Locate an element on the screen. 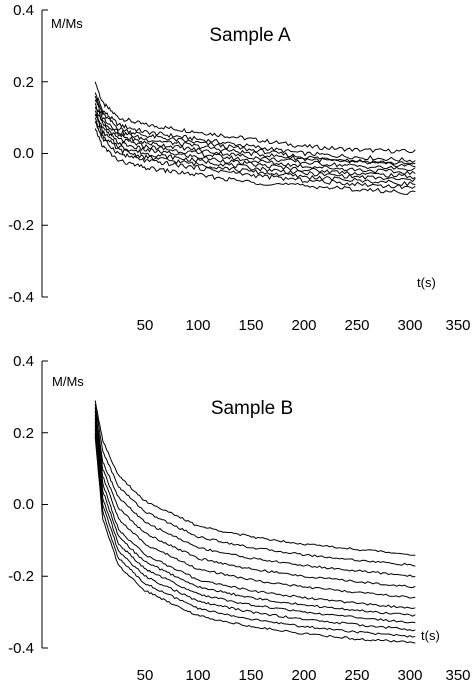  series-group is located at coordinates (255, 138).